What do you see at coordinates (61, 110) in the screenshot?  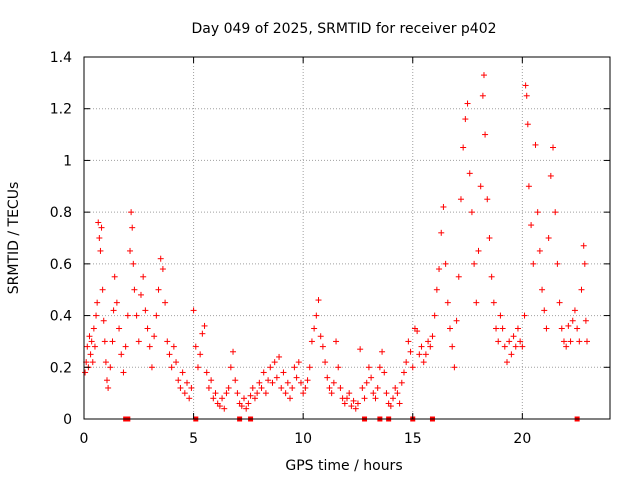 I see `y-tick-label: 1.2` at bounding box center [61, 110].